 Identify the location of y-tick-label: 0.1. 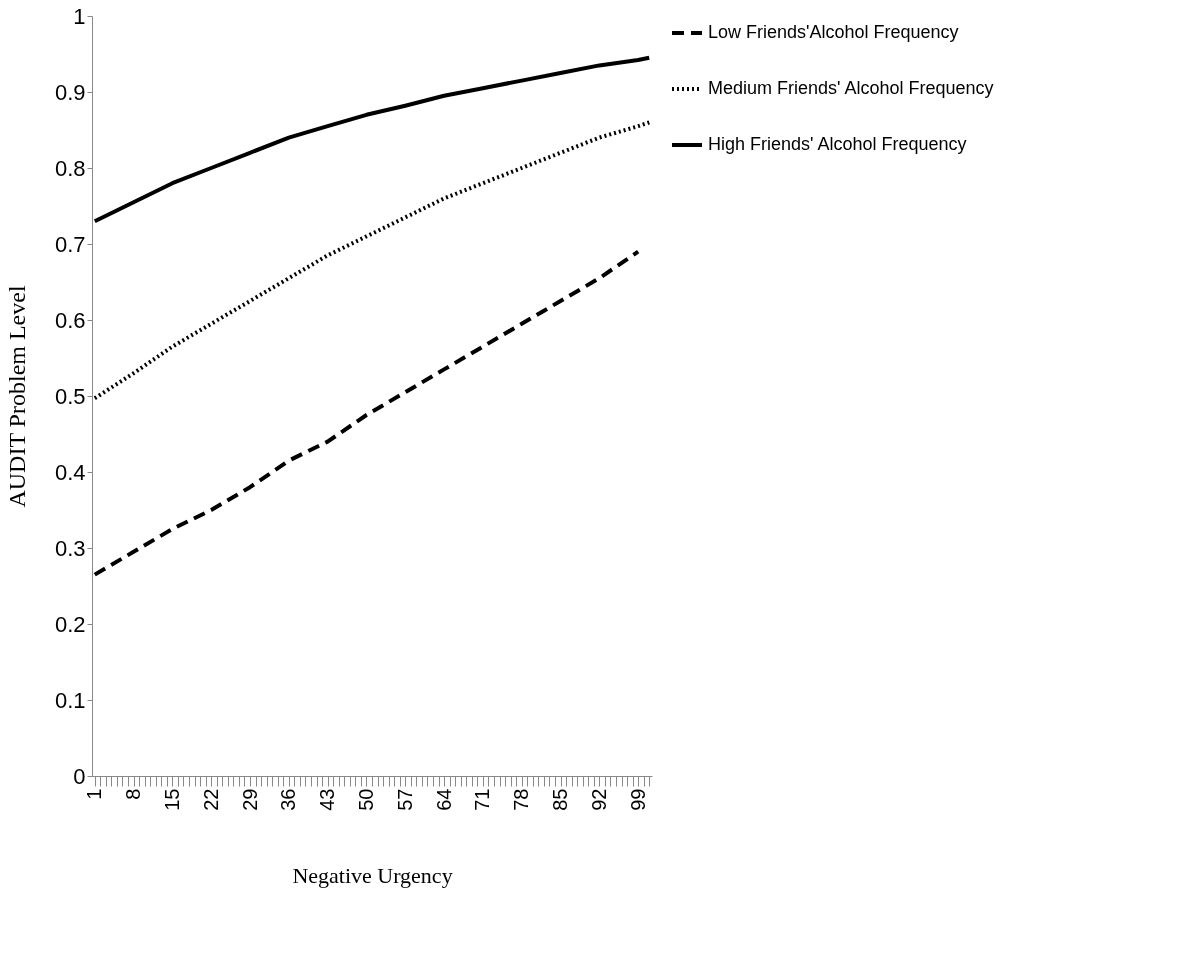
(70, 700).